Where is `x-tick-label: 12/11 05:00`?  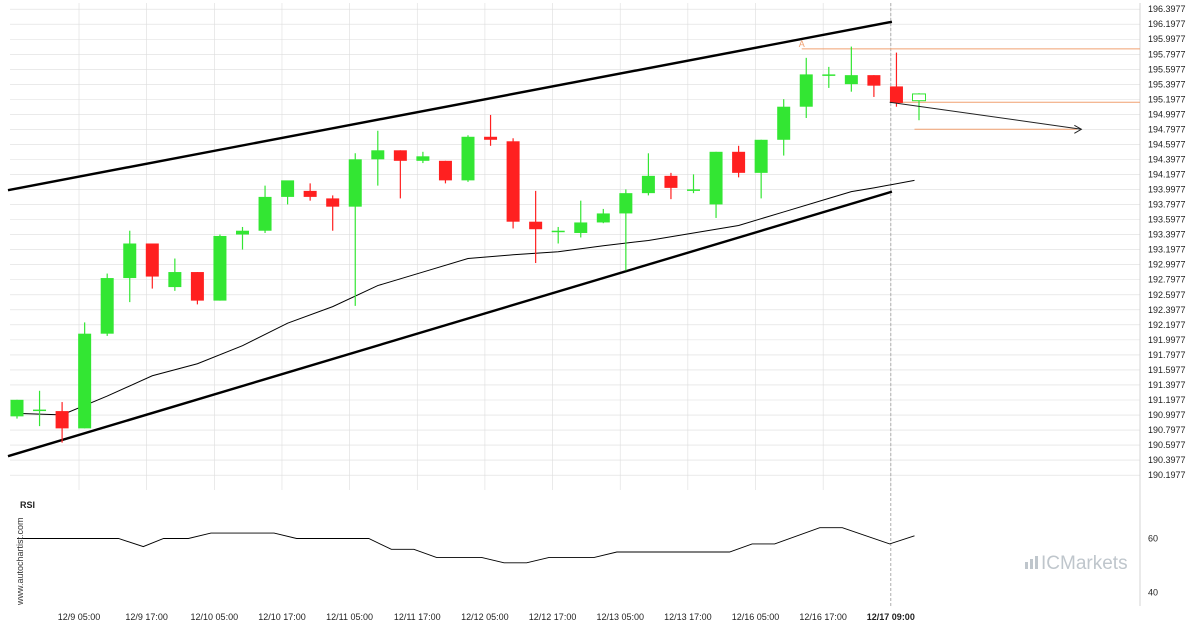
x-tick-label: 12/11 05:00 is located at coordinates (349, 617).